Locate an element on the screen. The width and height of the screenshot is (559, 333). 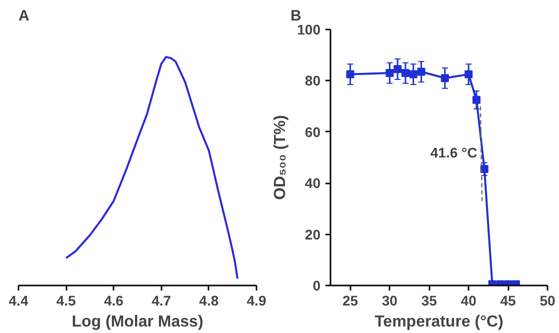
x-tick-label: 25 is located at coordinates (350, 300).